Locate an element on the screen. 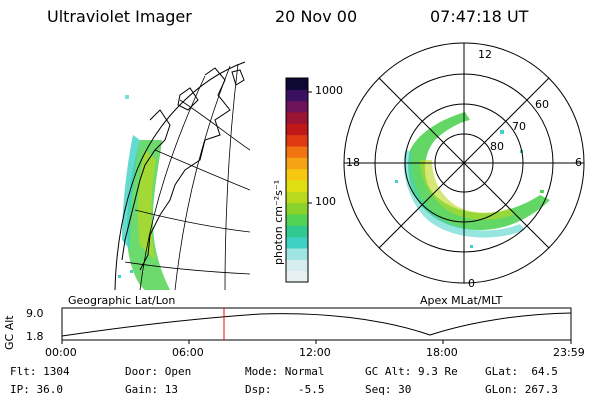 This screenshot has height=400, width=600. colorbar-border is located at coordinates (297, 180).